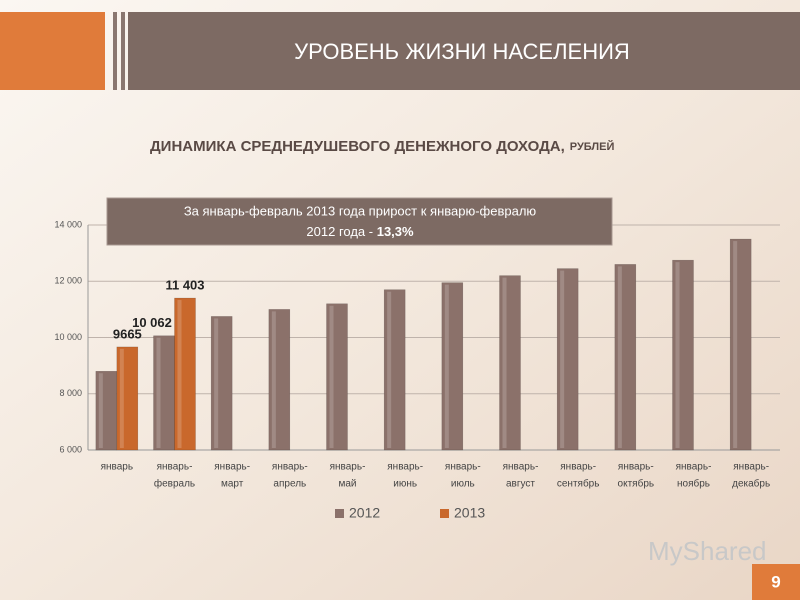 Image resolution: width=800 pixels, height=600 pixels. I want to click on x-tick-label: июль, so click(463, 484).